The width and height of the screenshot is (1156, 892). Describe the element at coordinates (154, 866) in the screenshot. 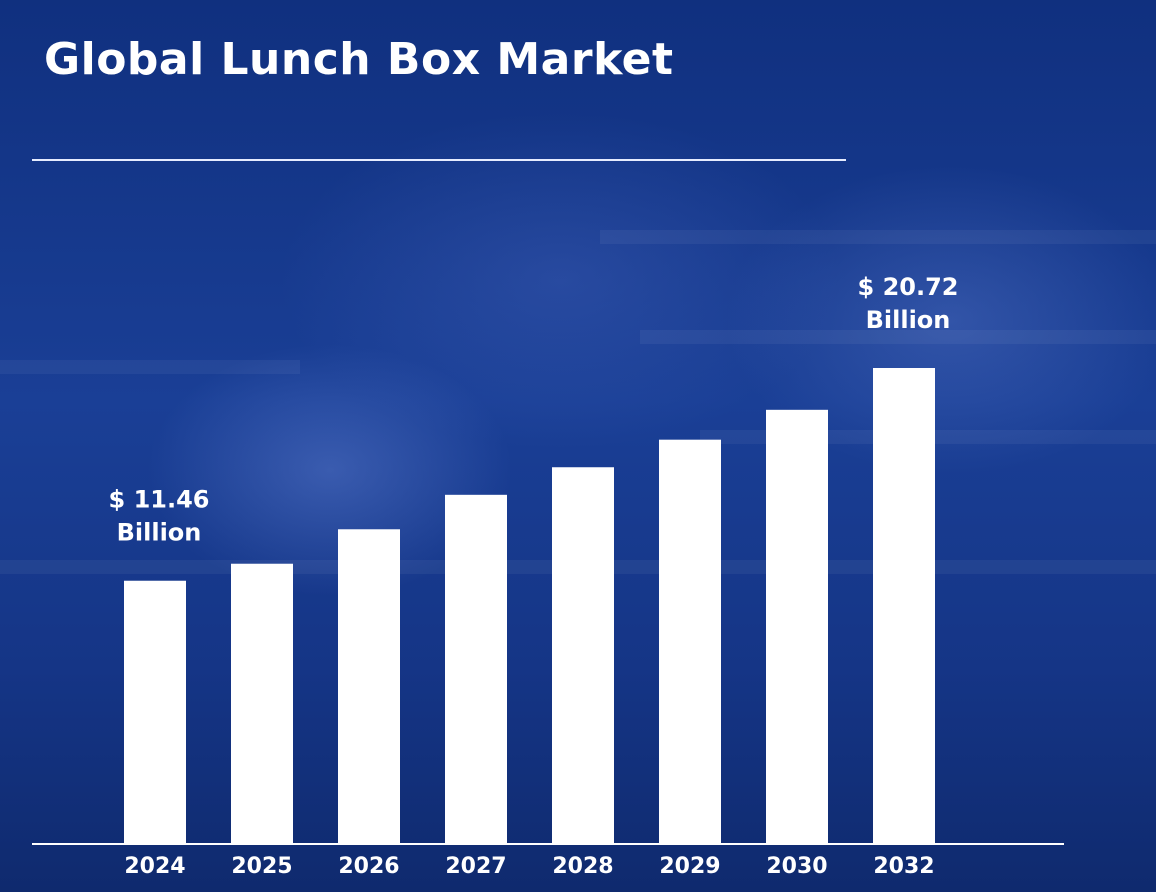

I see `x-tick-label: 2024` at that location.